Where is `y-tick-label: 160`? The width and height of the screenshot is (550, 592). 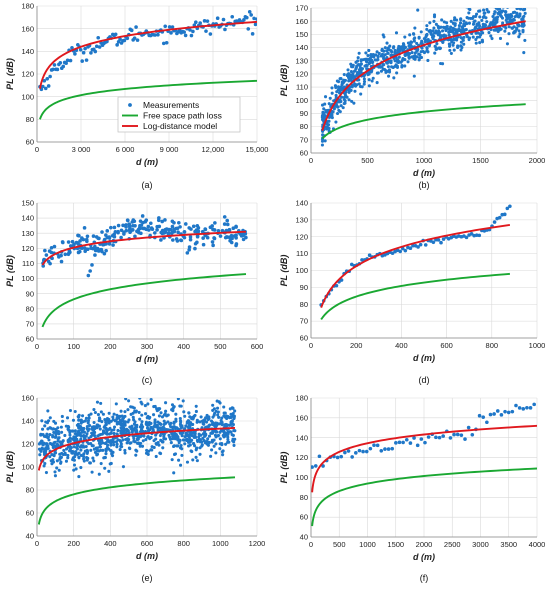
y-tick-label: 160 is located at coordinates (27, 28).